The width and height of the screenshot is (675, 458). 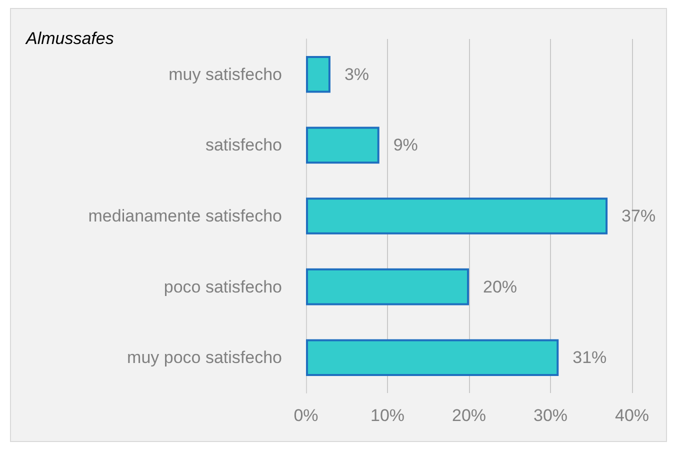 I want to click on x-tick-label: 10%, so click(x=387, y=415).